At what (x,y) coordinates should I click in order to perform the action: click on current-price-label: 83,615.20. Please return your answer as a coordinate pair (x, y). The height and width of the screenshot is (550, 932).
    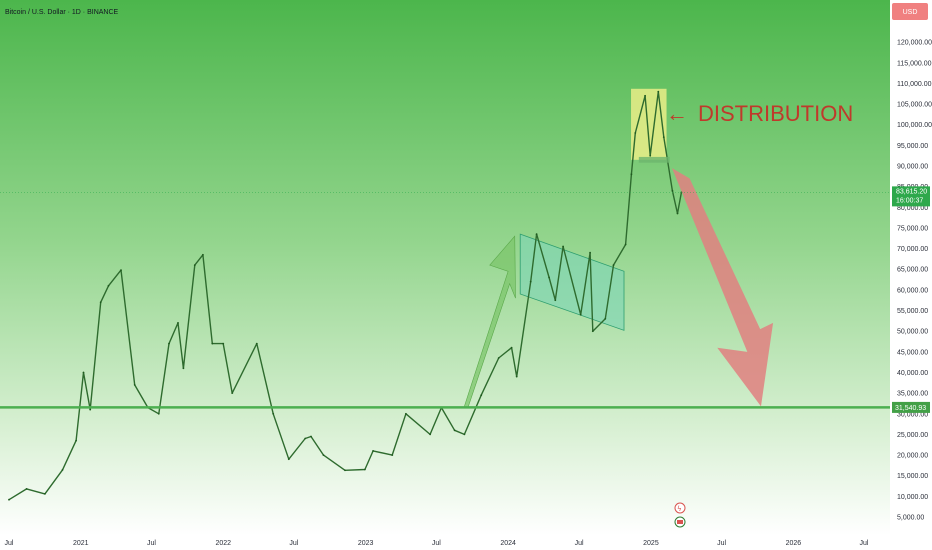
    Looking at the image, I should click on (911, 191).